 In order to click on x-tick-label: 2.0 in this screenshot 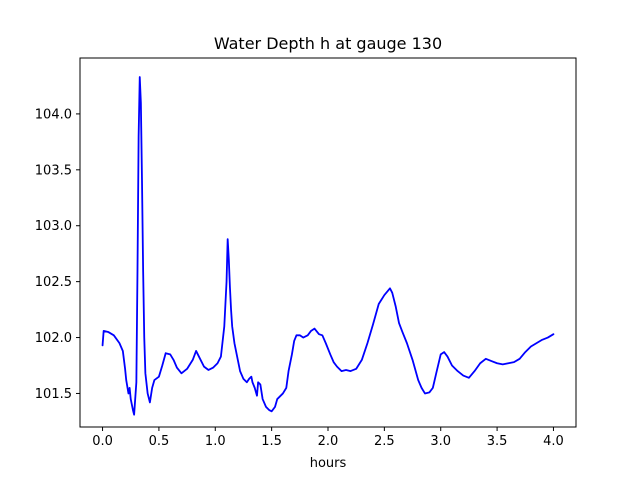, I will do `click(328, 441)`.